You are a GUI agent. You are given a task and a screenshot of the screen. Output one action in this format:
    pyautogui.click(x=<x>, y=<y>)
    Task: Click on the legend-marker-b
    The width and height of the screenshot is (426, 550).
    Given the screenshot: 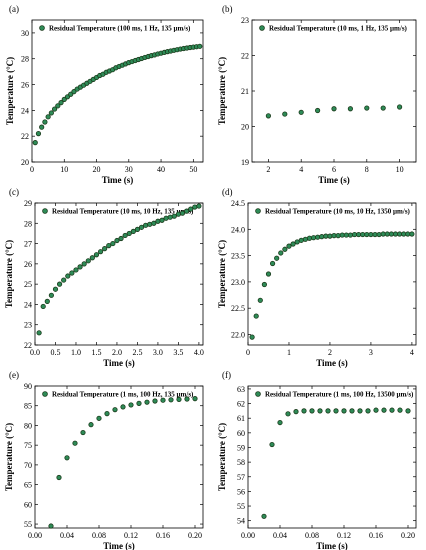 What is the action you would take?
    pyautogui.click(x=262, y=28)
    